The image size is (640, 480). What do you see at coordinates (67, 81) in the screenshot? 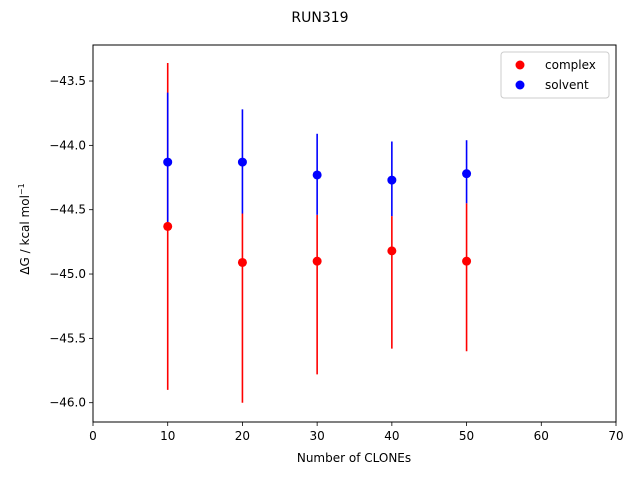
I see `y-tick-label: −43.5` at bounding box center [67, 81].